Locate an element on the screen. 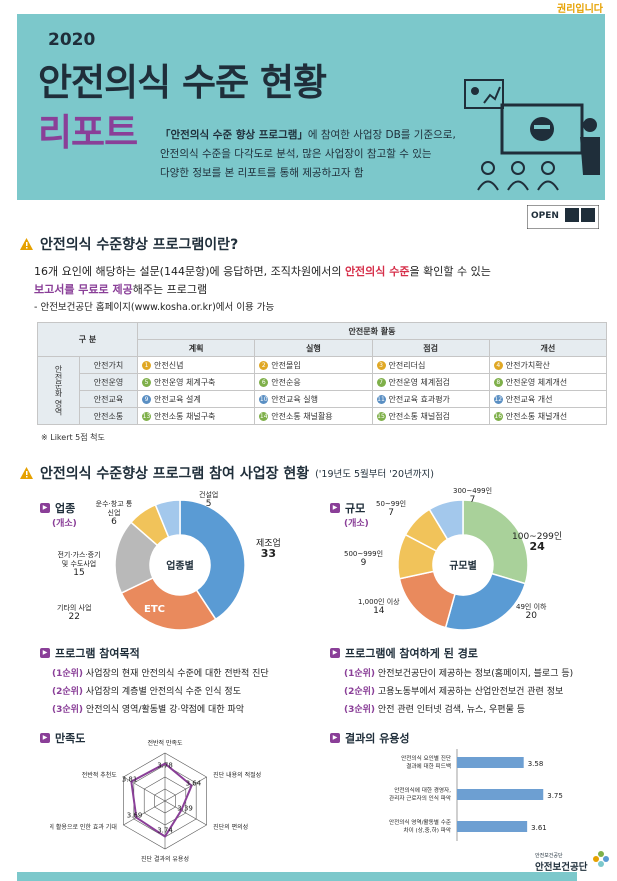 This screenshot has height=881, width=617. matrix-vertical-label: 안전문화 영역 is located at coordinates (58, 390).